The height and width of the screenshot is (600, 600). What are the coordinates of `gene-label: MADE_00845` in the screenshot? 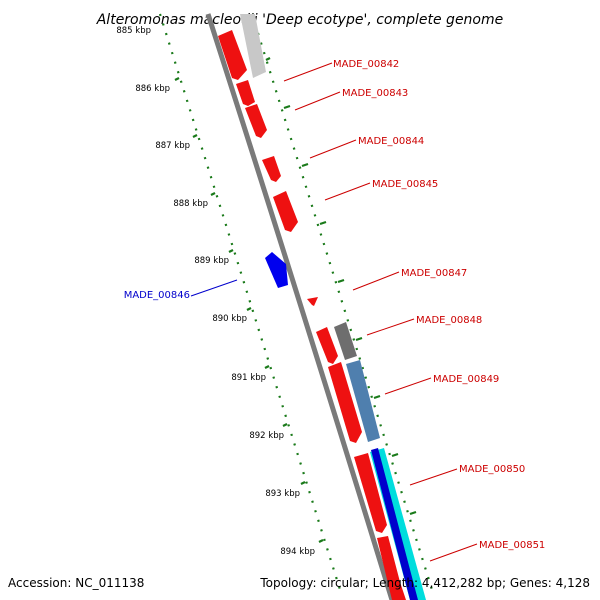 It's located at (405, 184).